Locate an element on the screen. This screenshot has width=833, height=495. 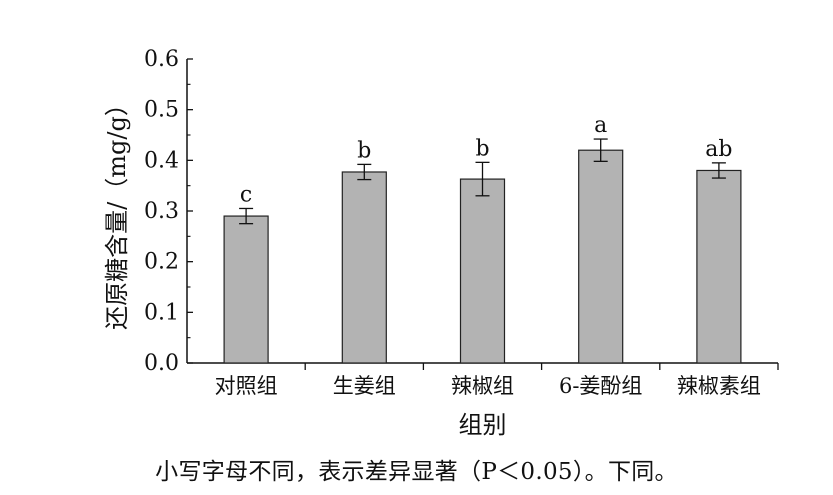
significance-label: a is located at coordinates (600, 125).